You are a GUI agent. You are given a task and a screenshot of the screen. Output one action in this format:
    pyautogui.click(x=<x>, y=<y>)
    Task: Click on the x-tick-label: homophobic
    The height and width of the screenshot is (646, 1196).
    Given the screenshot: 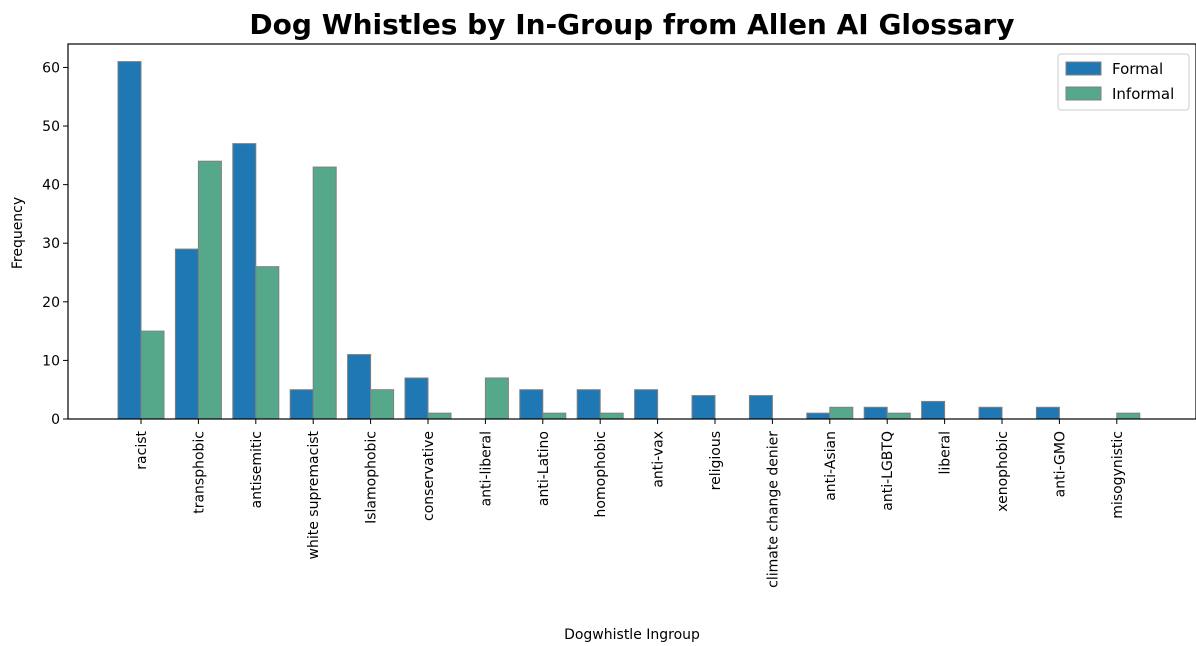 What is the action you would take?
    pyautogui.click(x=601, y=474)
    